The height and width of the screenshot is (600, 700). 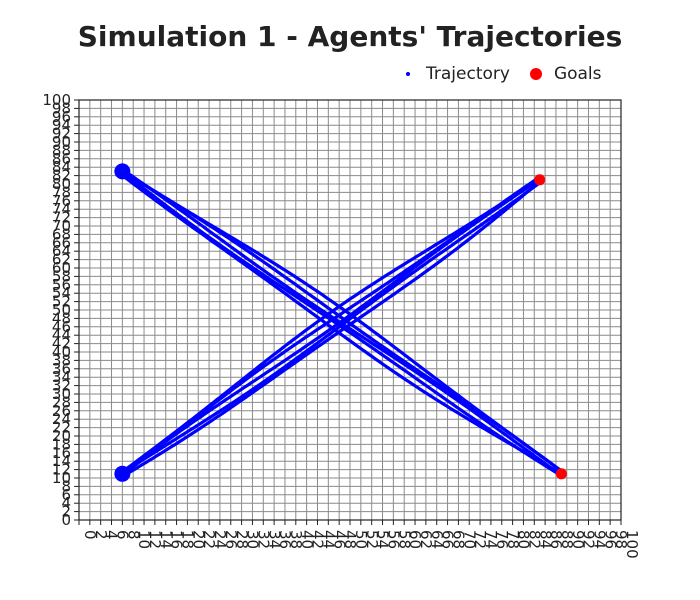 I want to click on x-tick-label: 6, so click(x=123, y=535).